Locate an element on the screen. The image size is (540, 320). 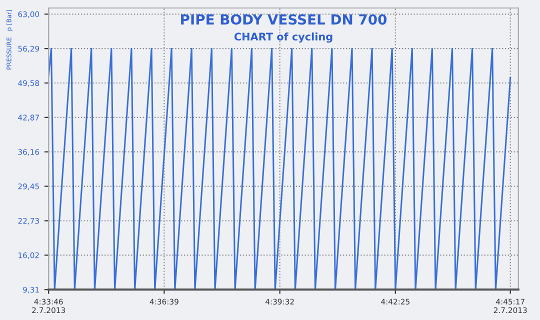
text: CHART of cycling is located at coordinates (283, 37).